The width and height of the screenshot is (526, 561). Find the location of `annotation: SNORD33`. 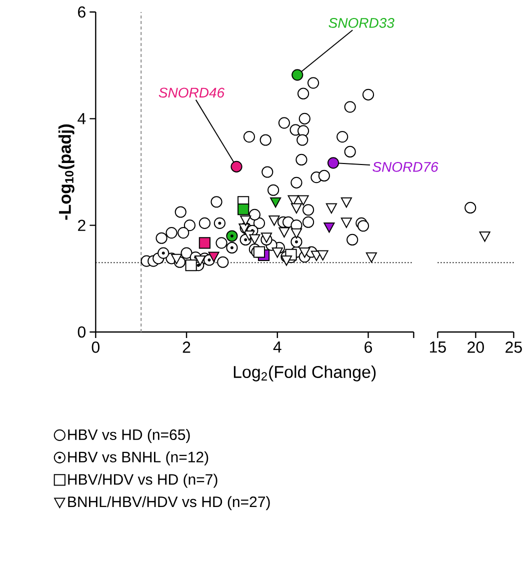

annotation: SNORD33 is located at coordinates (361, 23).